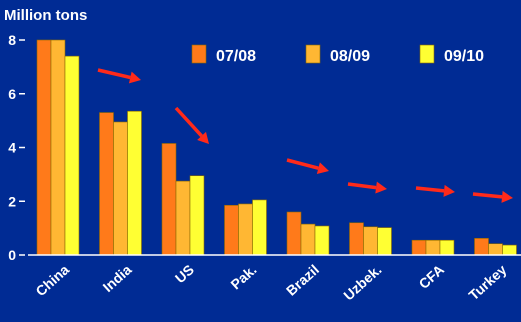 This screenshot has width=521, height=322. I want to click on y-tick-label: 4, so click(12, 148).